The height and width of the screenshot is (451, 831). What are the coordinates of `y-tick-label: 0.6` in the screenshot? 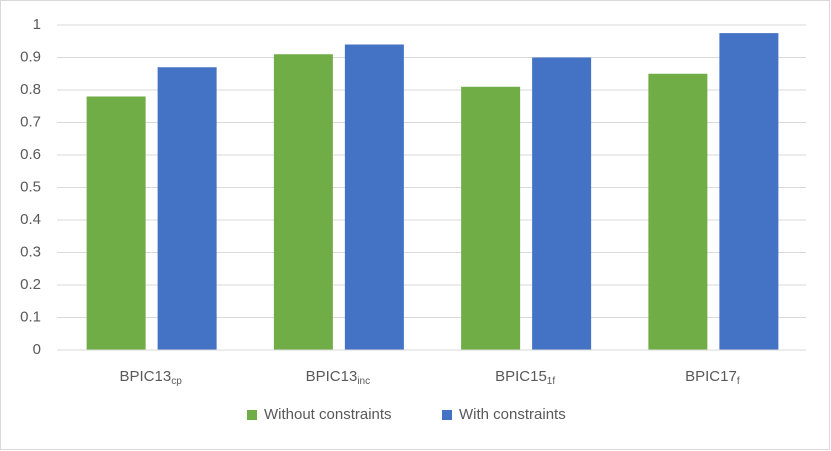 It's located at (30, 154).